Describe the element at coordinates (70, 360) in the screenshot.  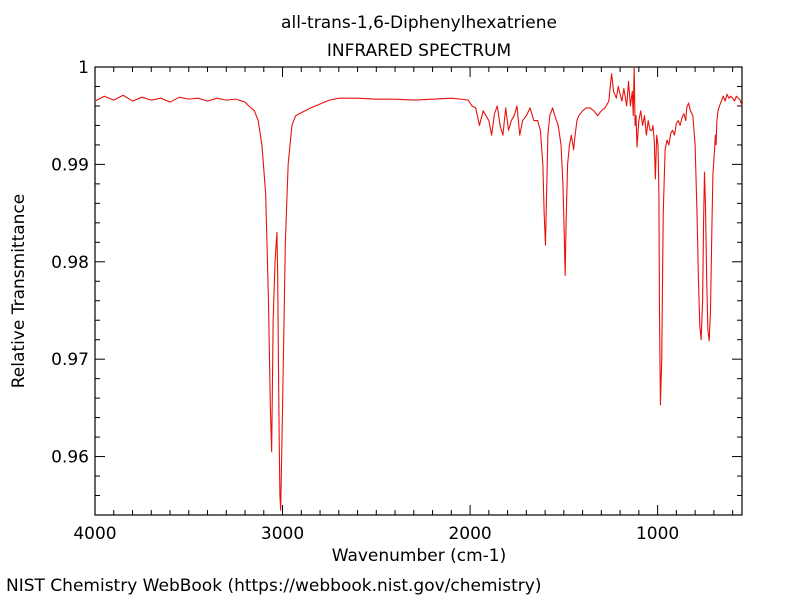
I see `y-tick-label: 0.97` at that location.